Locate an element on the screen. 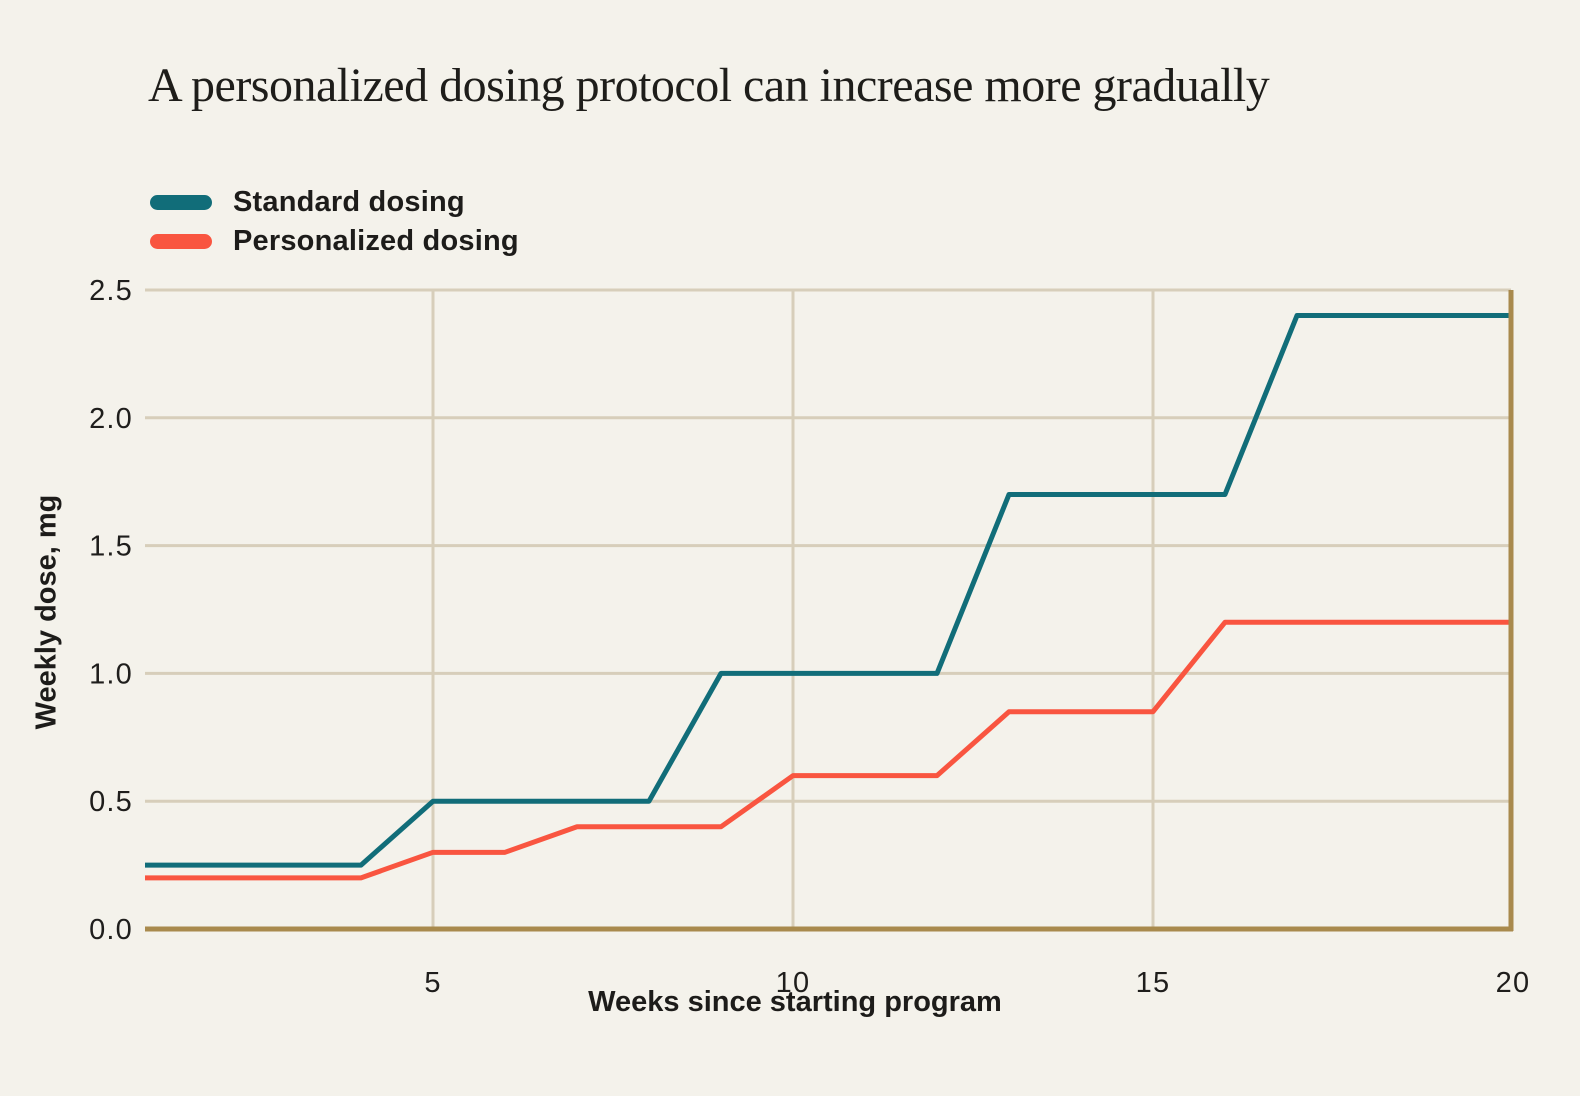  legend-item-personalized: Personalized dosing is located at coordinates (334, 241).